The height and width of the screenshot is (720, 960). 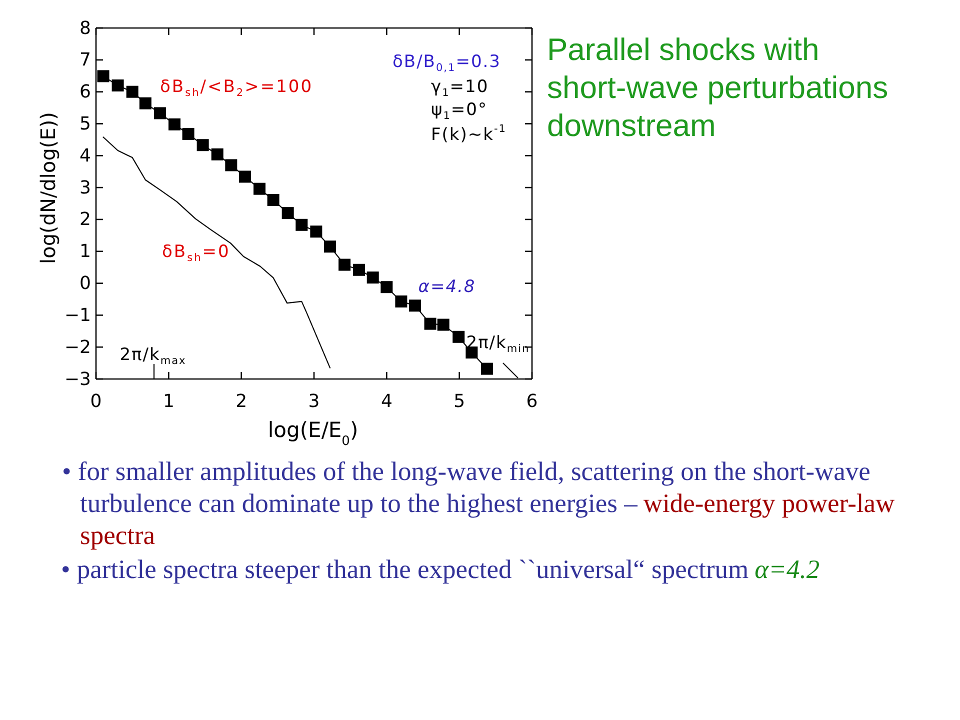 I want to click on text: turbulence can dominate up to the highest energies –, so click(x=359, y=503).